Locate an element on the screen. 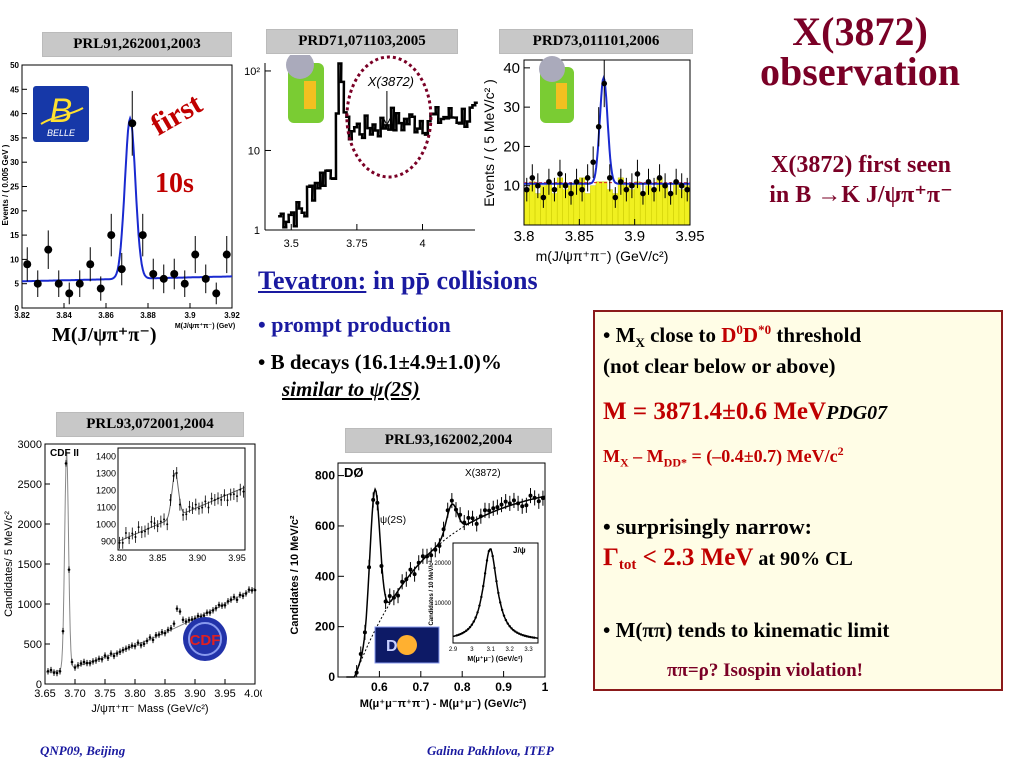 The height and width of the screenshot is (768, 1024). belle-ytick-label: 20 is located at coordinates (14, 211).